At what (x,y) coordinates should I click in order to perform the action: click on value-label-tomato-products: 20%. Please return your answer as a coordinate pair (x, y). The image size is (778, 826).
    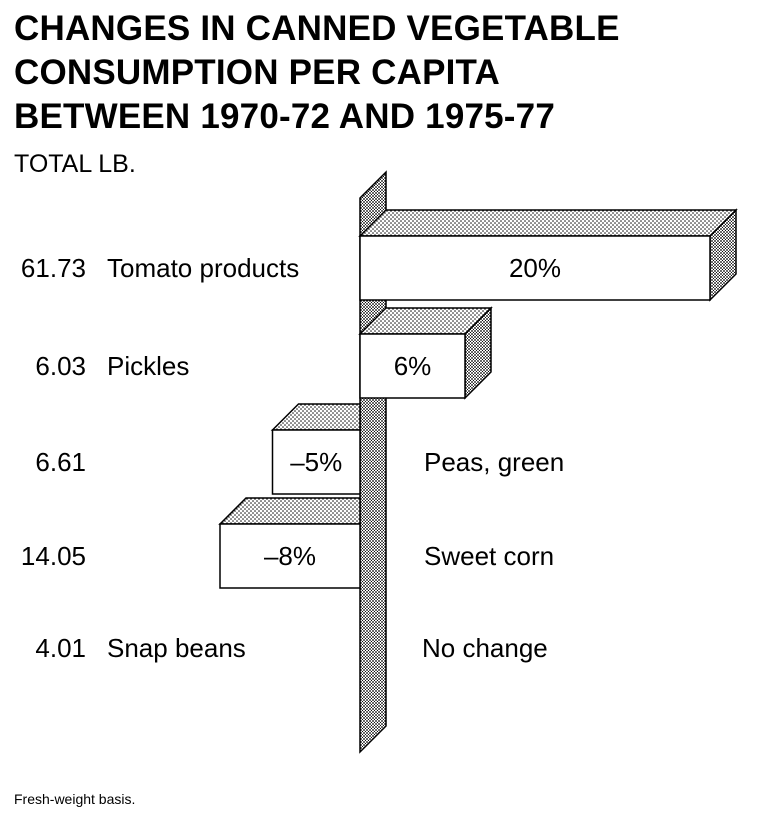
    Looking at the image, I should click on (535, 268).